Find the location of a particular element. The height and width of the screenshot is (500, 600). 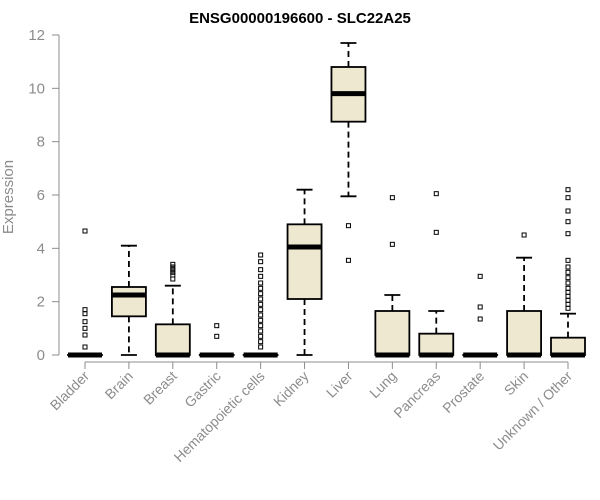

box-prostate is located at coordinates (480, 315).